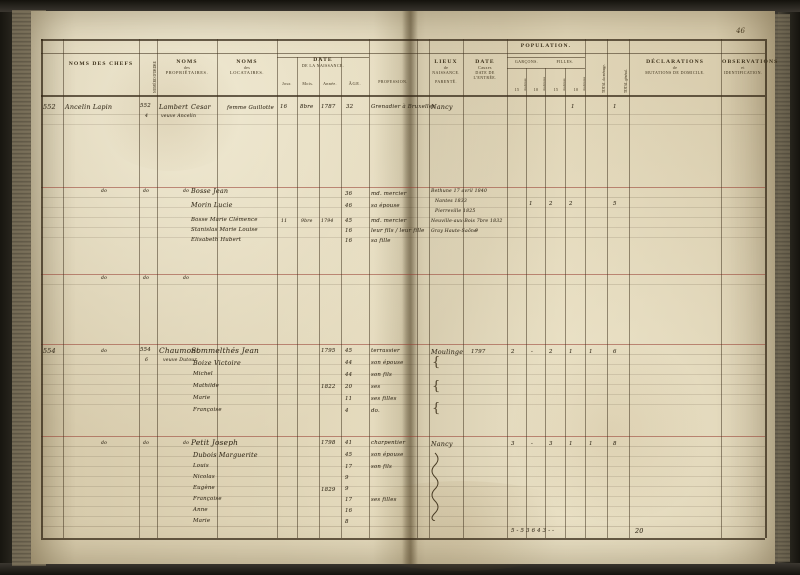 Image resolution: width=800 pixels, height=575 pixels. I want to click on entry-numero-ditto: do, so click(146, 278).